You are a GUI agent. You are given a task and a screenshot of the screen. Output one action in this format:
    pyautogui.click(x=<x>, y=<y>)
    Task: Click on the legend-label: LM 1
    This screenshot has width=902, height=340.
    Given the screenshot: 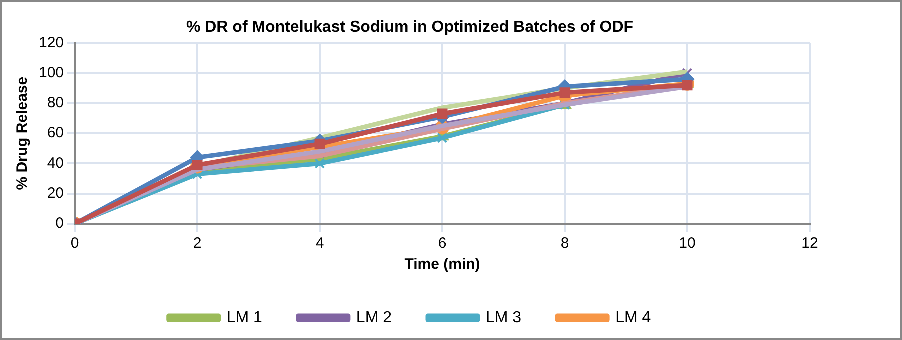 What is the action you would take?
    pyautogui.click(x=244, y=317)
    